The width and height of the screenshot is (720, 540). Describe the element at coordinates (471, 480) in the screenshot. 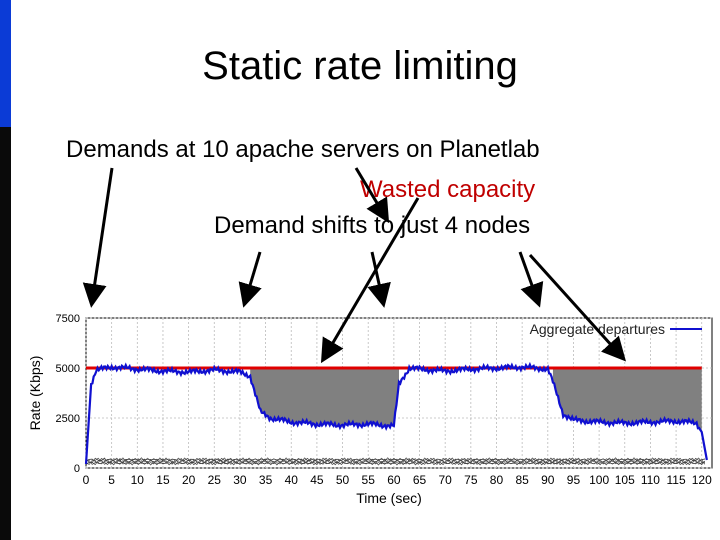

I see `x-tick-label: 75` at that location.